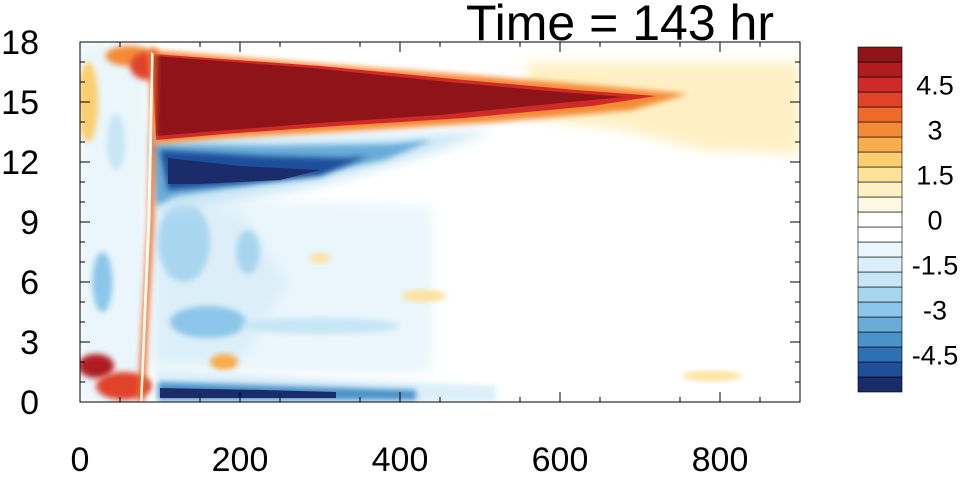 Image resolution: width=965 pixels, height=478 pixels. What do you see at coordinates (935, 356) in the screenshot?
I see `colorbar-label: -4.5` at bounding box center [935, 356].